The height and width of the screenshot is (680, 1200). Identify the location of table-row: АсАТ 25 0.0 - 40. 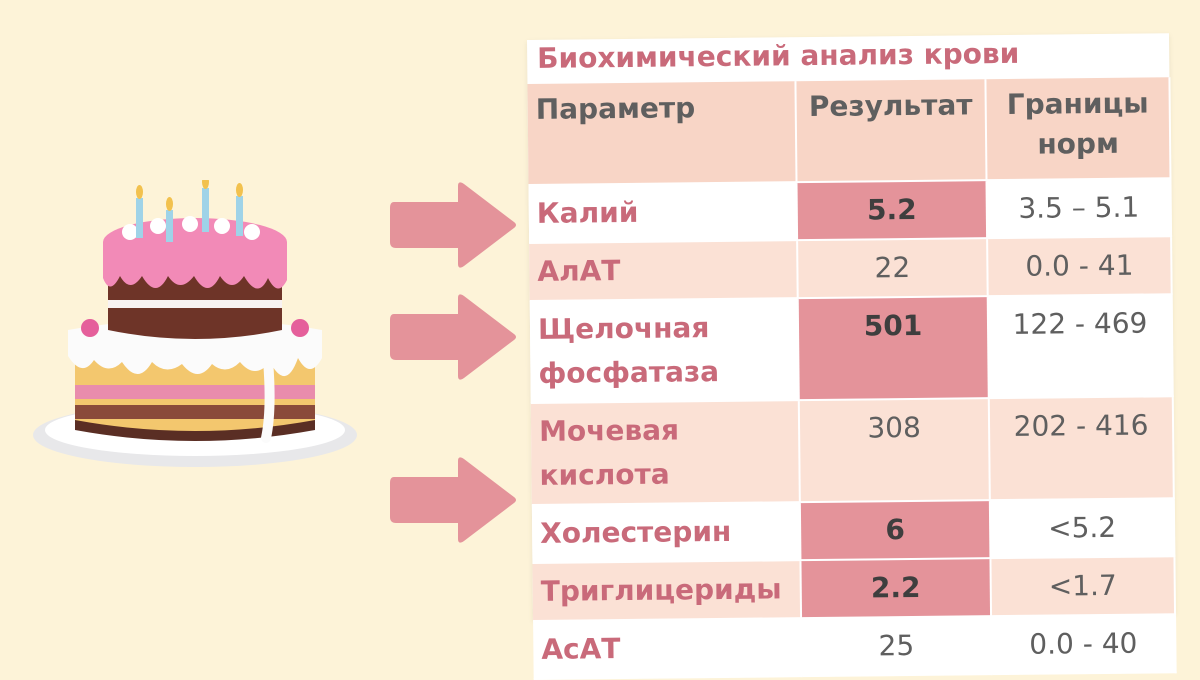
(854, 646).